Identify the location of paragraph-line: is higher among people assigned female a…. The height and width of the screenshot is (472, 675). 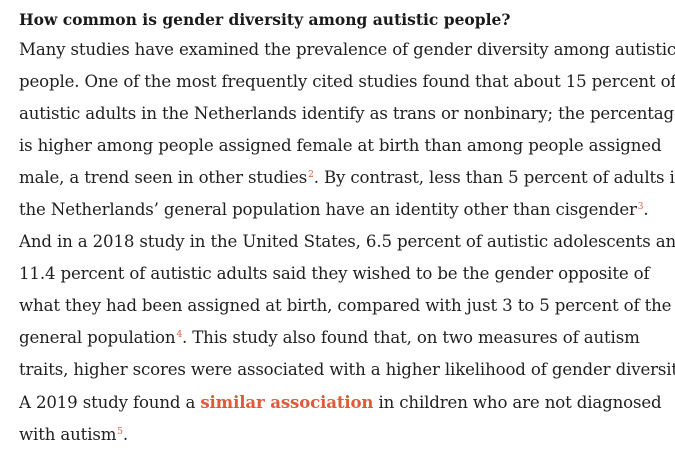
(340, 145).